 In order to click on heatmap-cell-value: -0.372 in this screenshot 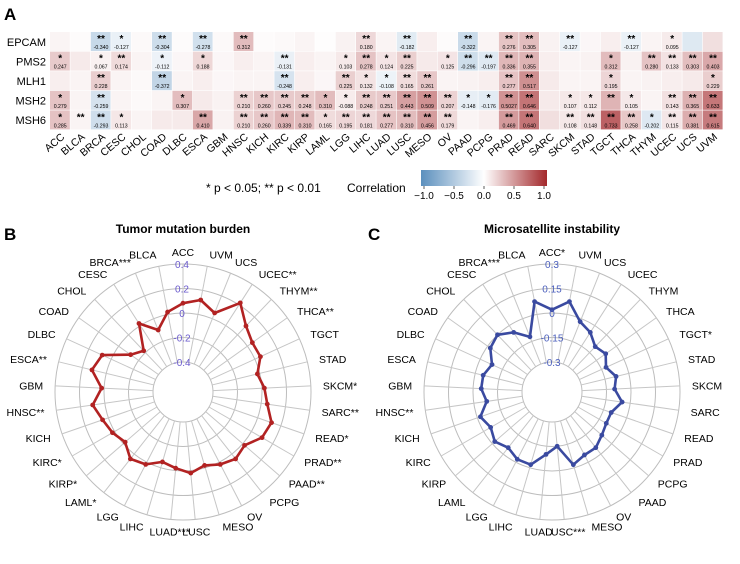, I will do `click(162, 87)`.